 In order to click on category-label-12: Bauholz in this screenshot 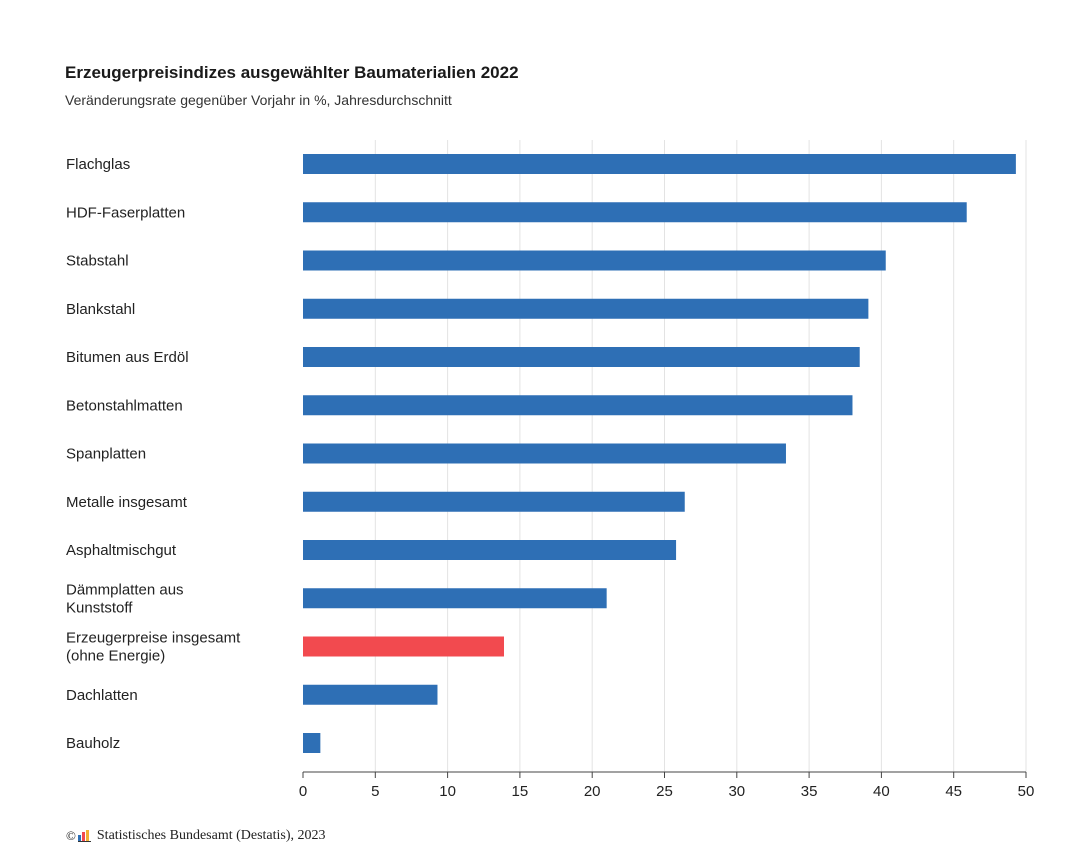, I will do `click(93, 743)`.